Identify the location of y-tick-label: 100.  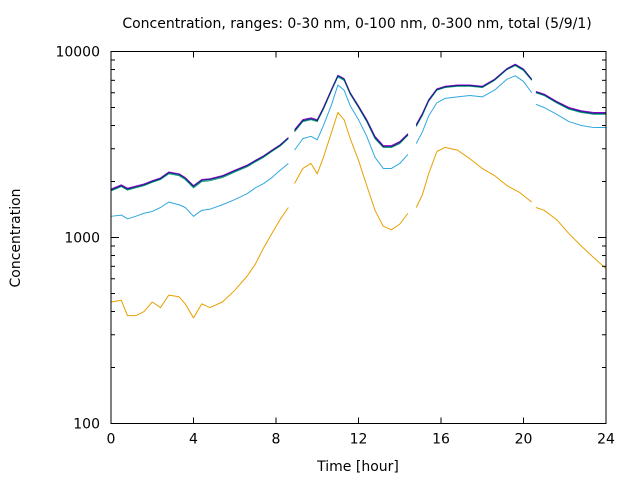
(86, 425).